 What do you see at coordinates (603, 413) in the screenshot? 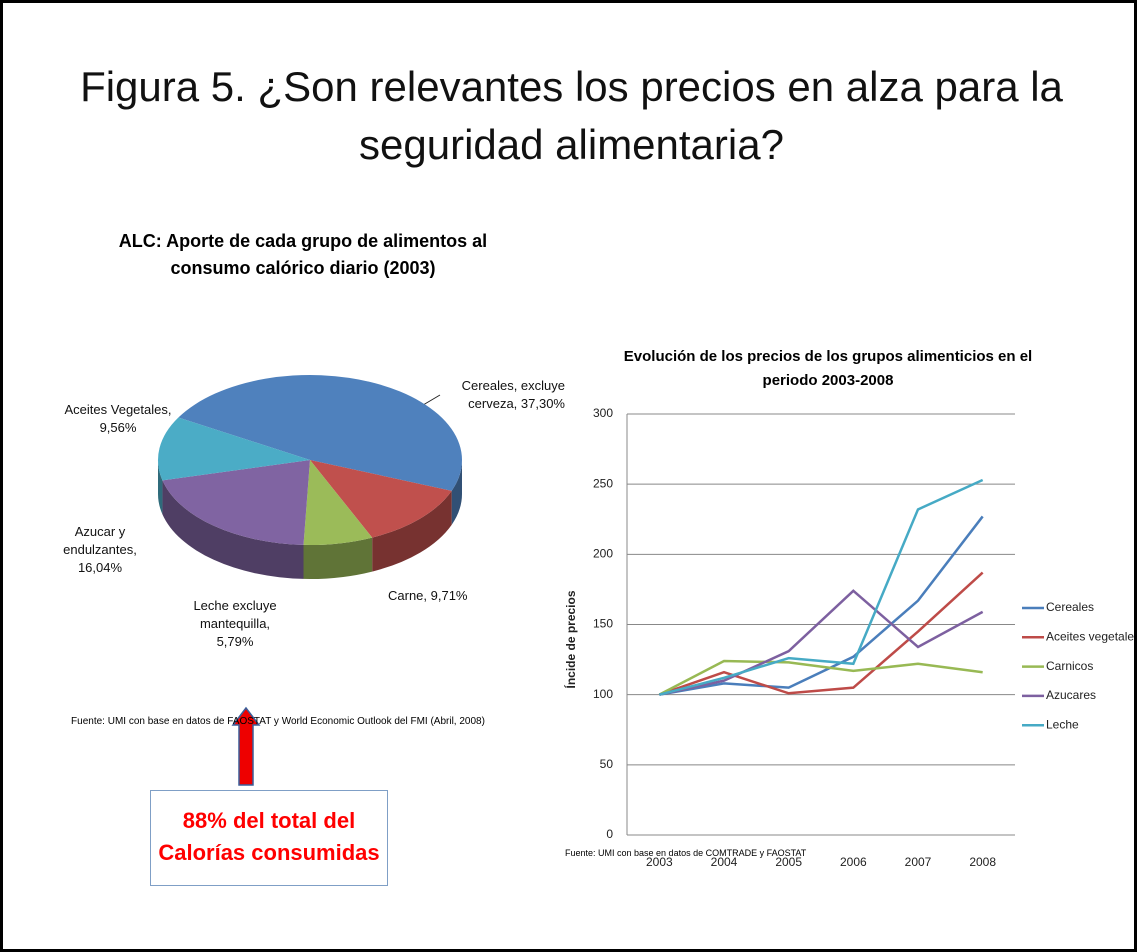
I see `y-tick-label: 300` at bounding box center [603, 413].